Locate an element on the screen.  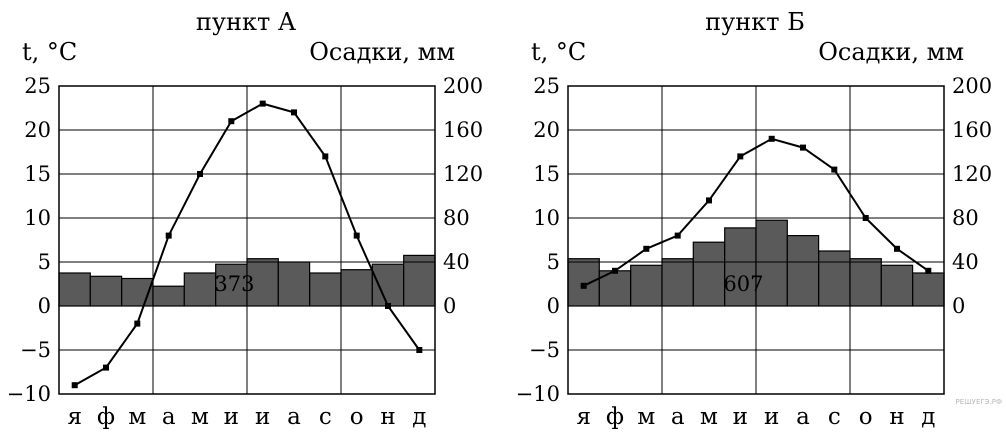
temperature-line is located at coordinates (756, 212).